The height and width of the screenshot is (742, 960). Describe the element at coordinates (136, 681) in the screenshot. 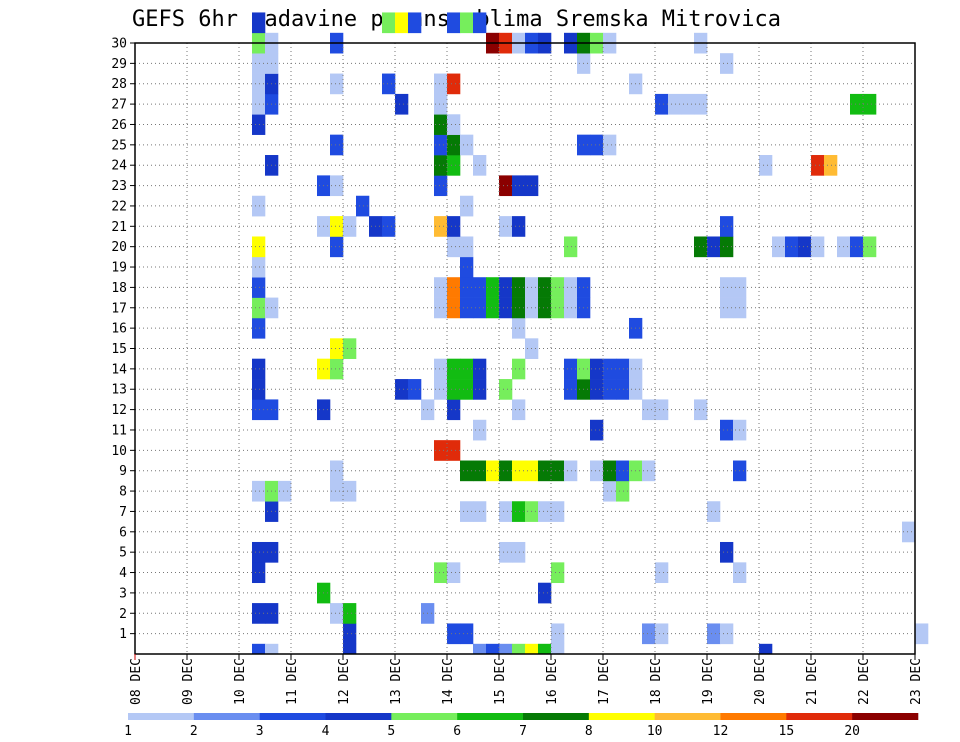

I see `x-tick-label: 08 DEC` at that location.